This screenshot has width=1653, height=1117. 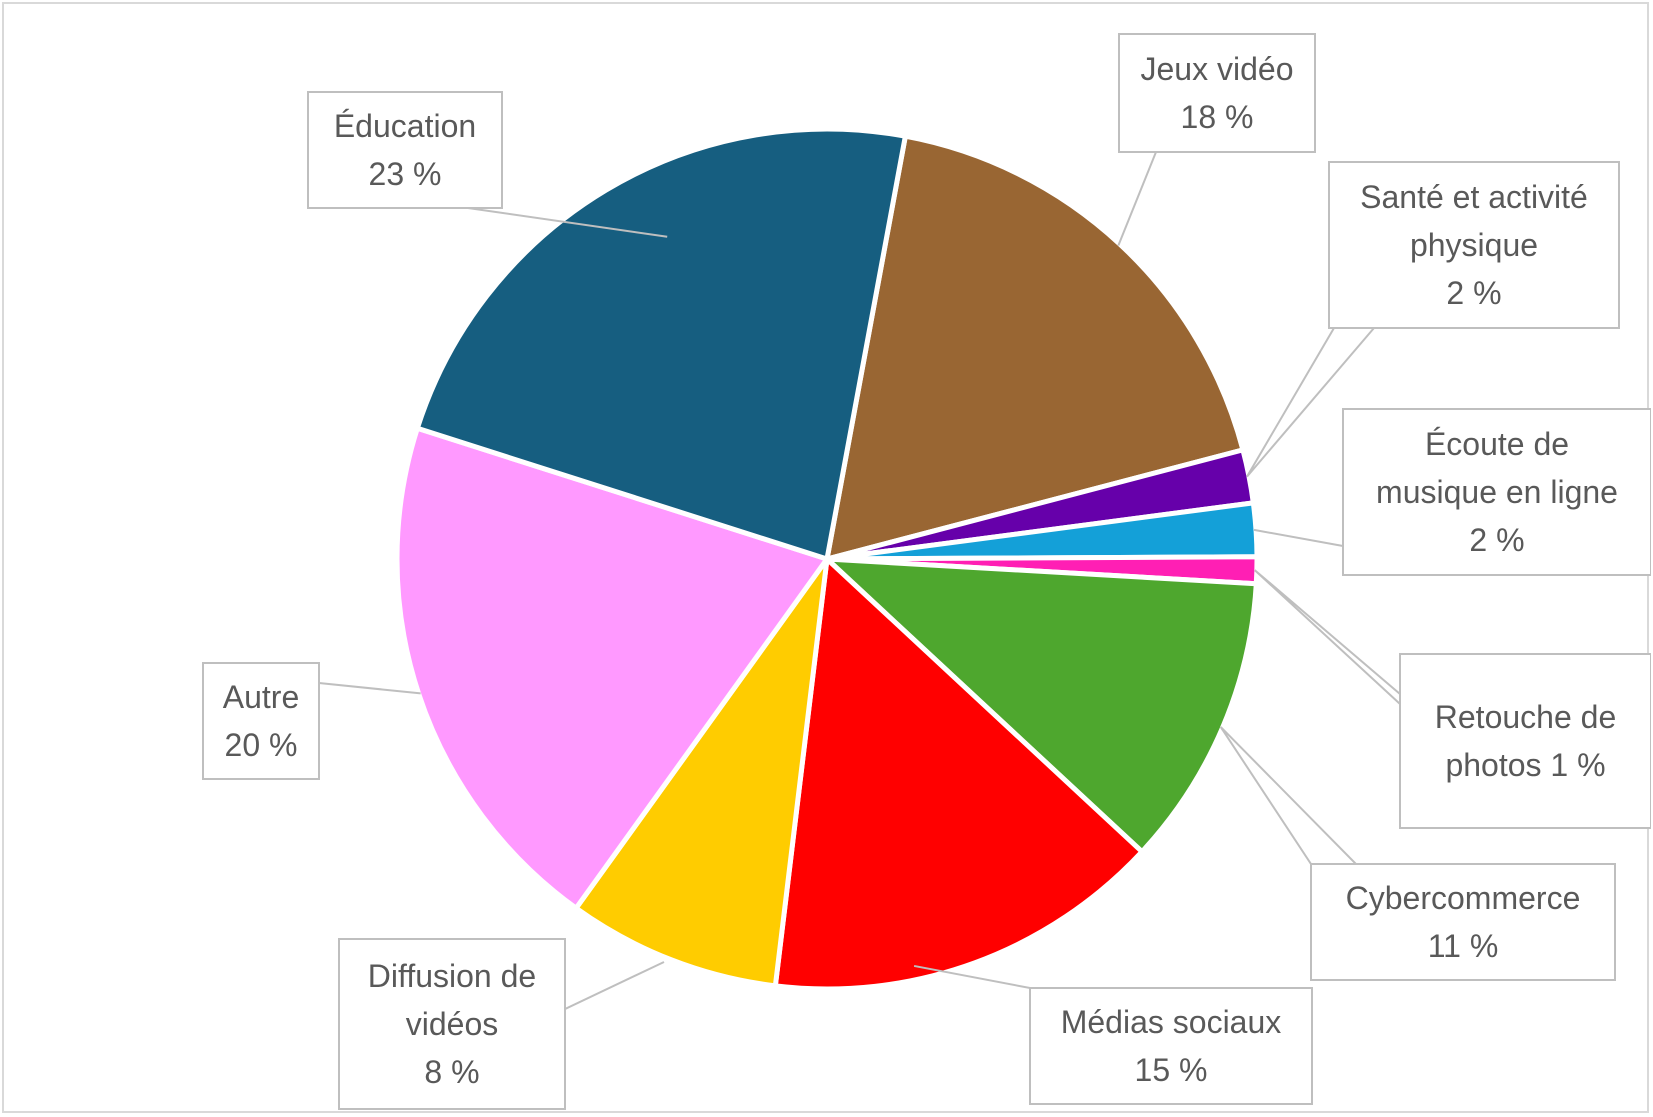 I want to click on data-label-text: Autre, so click(x=261, y=697).